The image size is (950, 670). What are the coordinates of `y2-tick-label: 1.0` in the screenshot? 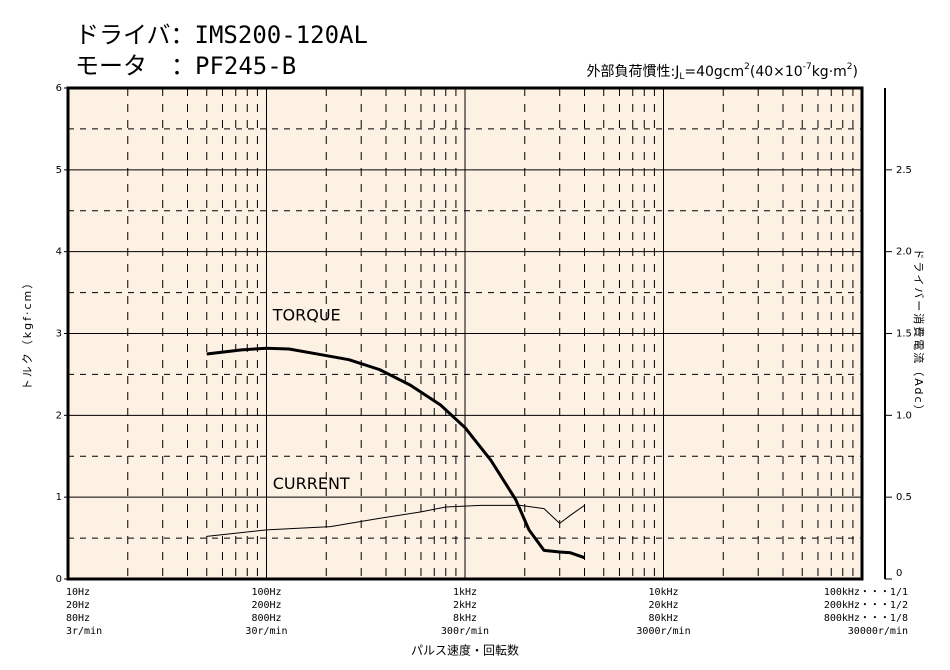 It's located at (904, 415).